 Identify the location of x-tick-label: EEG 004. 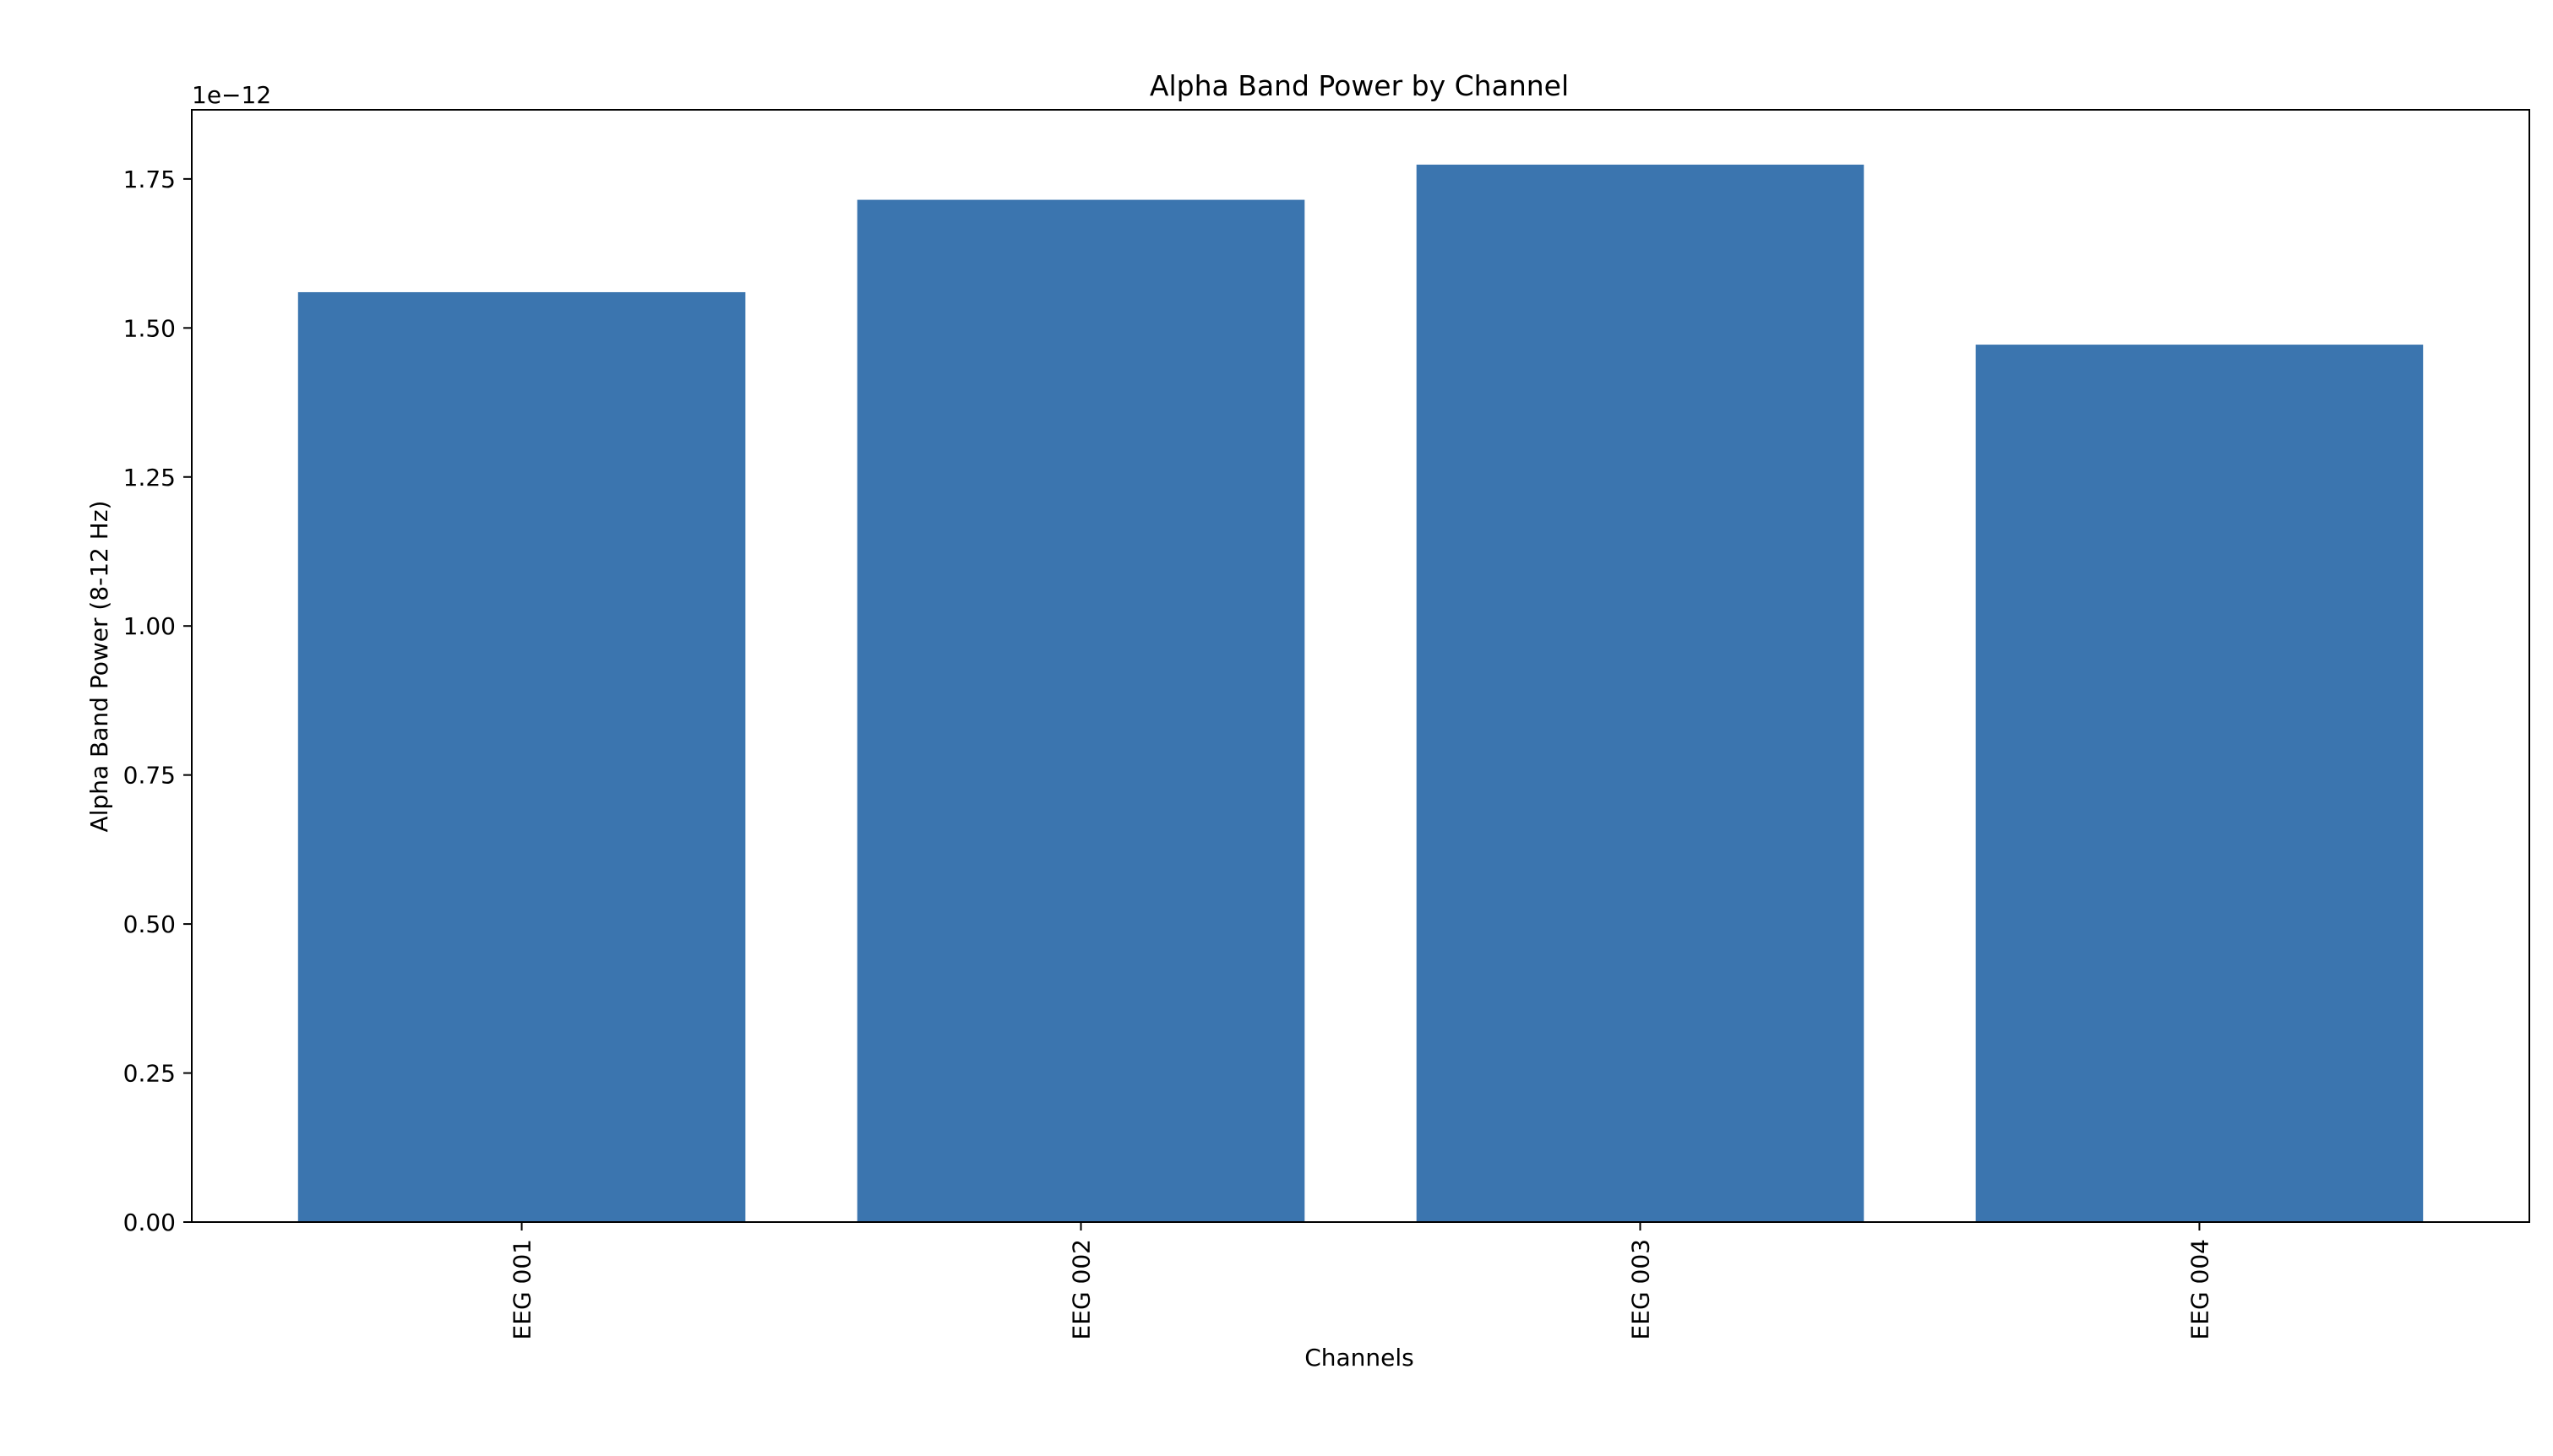
(2199, 1289).